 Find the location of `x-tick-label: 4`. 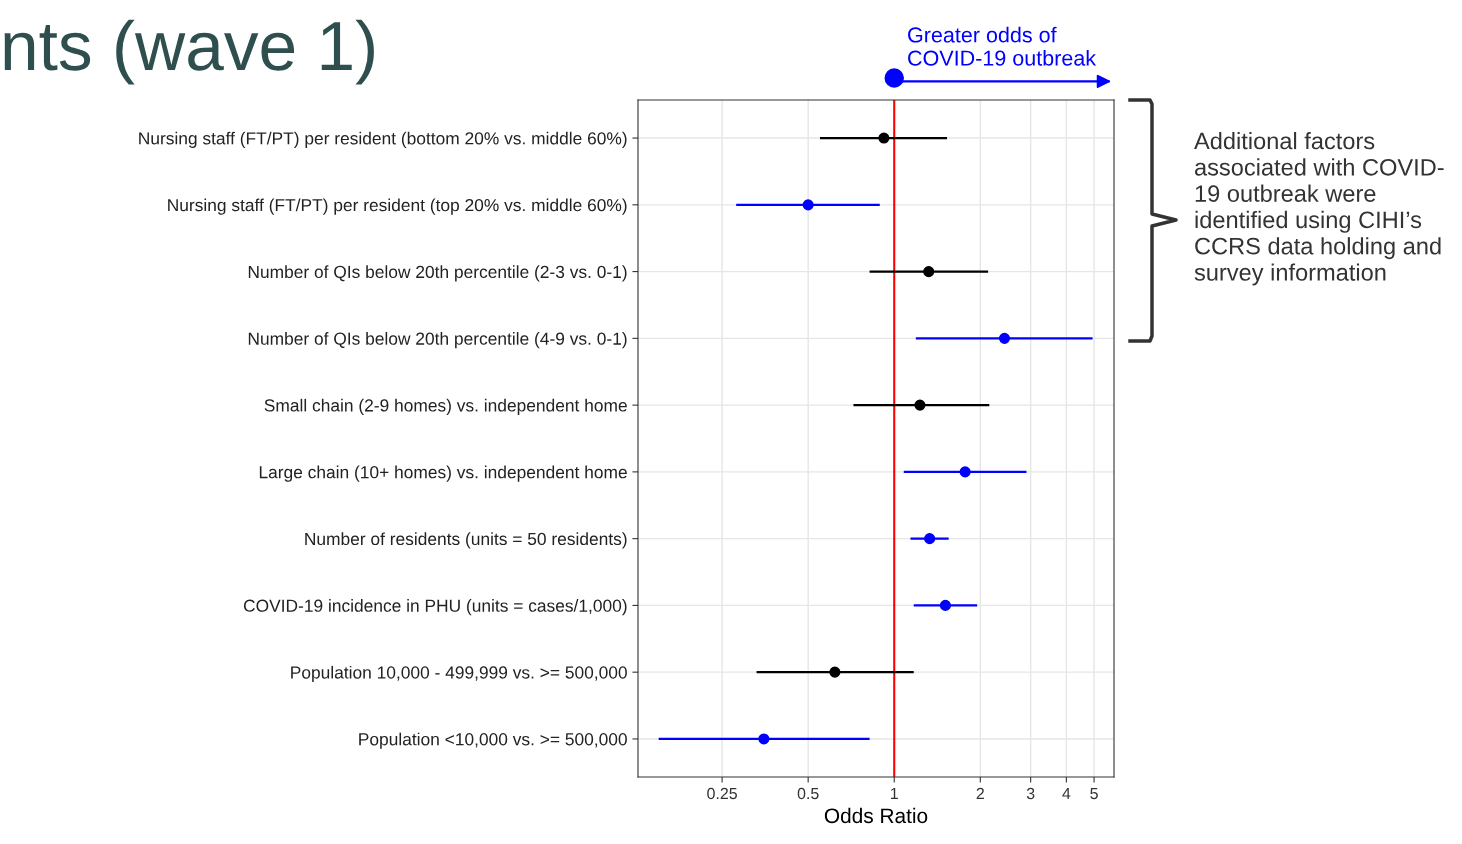

x-tick-label: 4 is located at coordinates (1066, 793).